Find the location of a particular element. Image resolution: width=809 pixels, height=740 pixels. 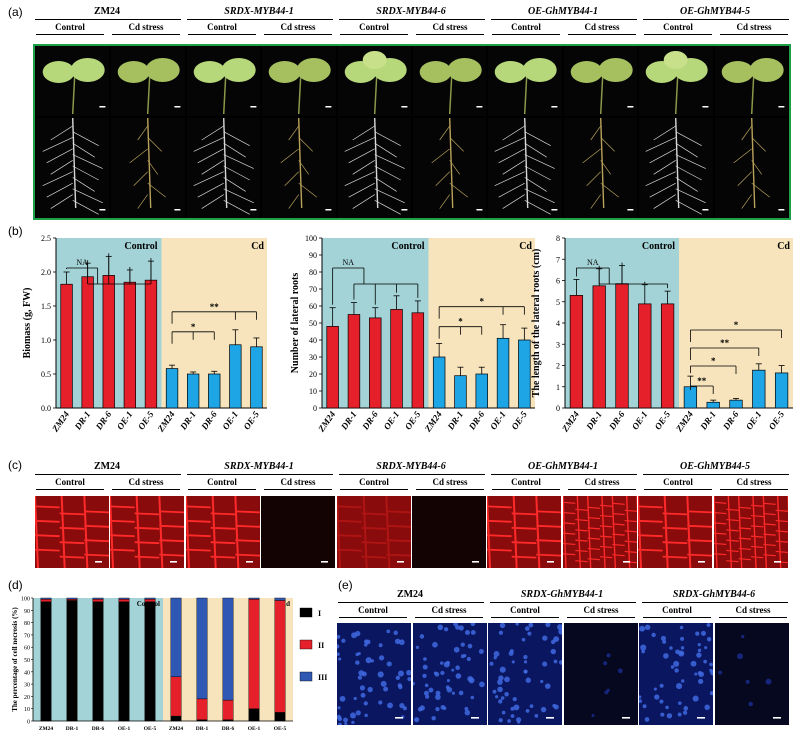

panel-c-label: (c) is located at coordinates (15, 465).